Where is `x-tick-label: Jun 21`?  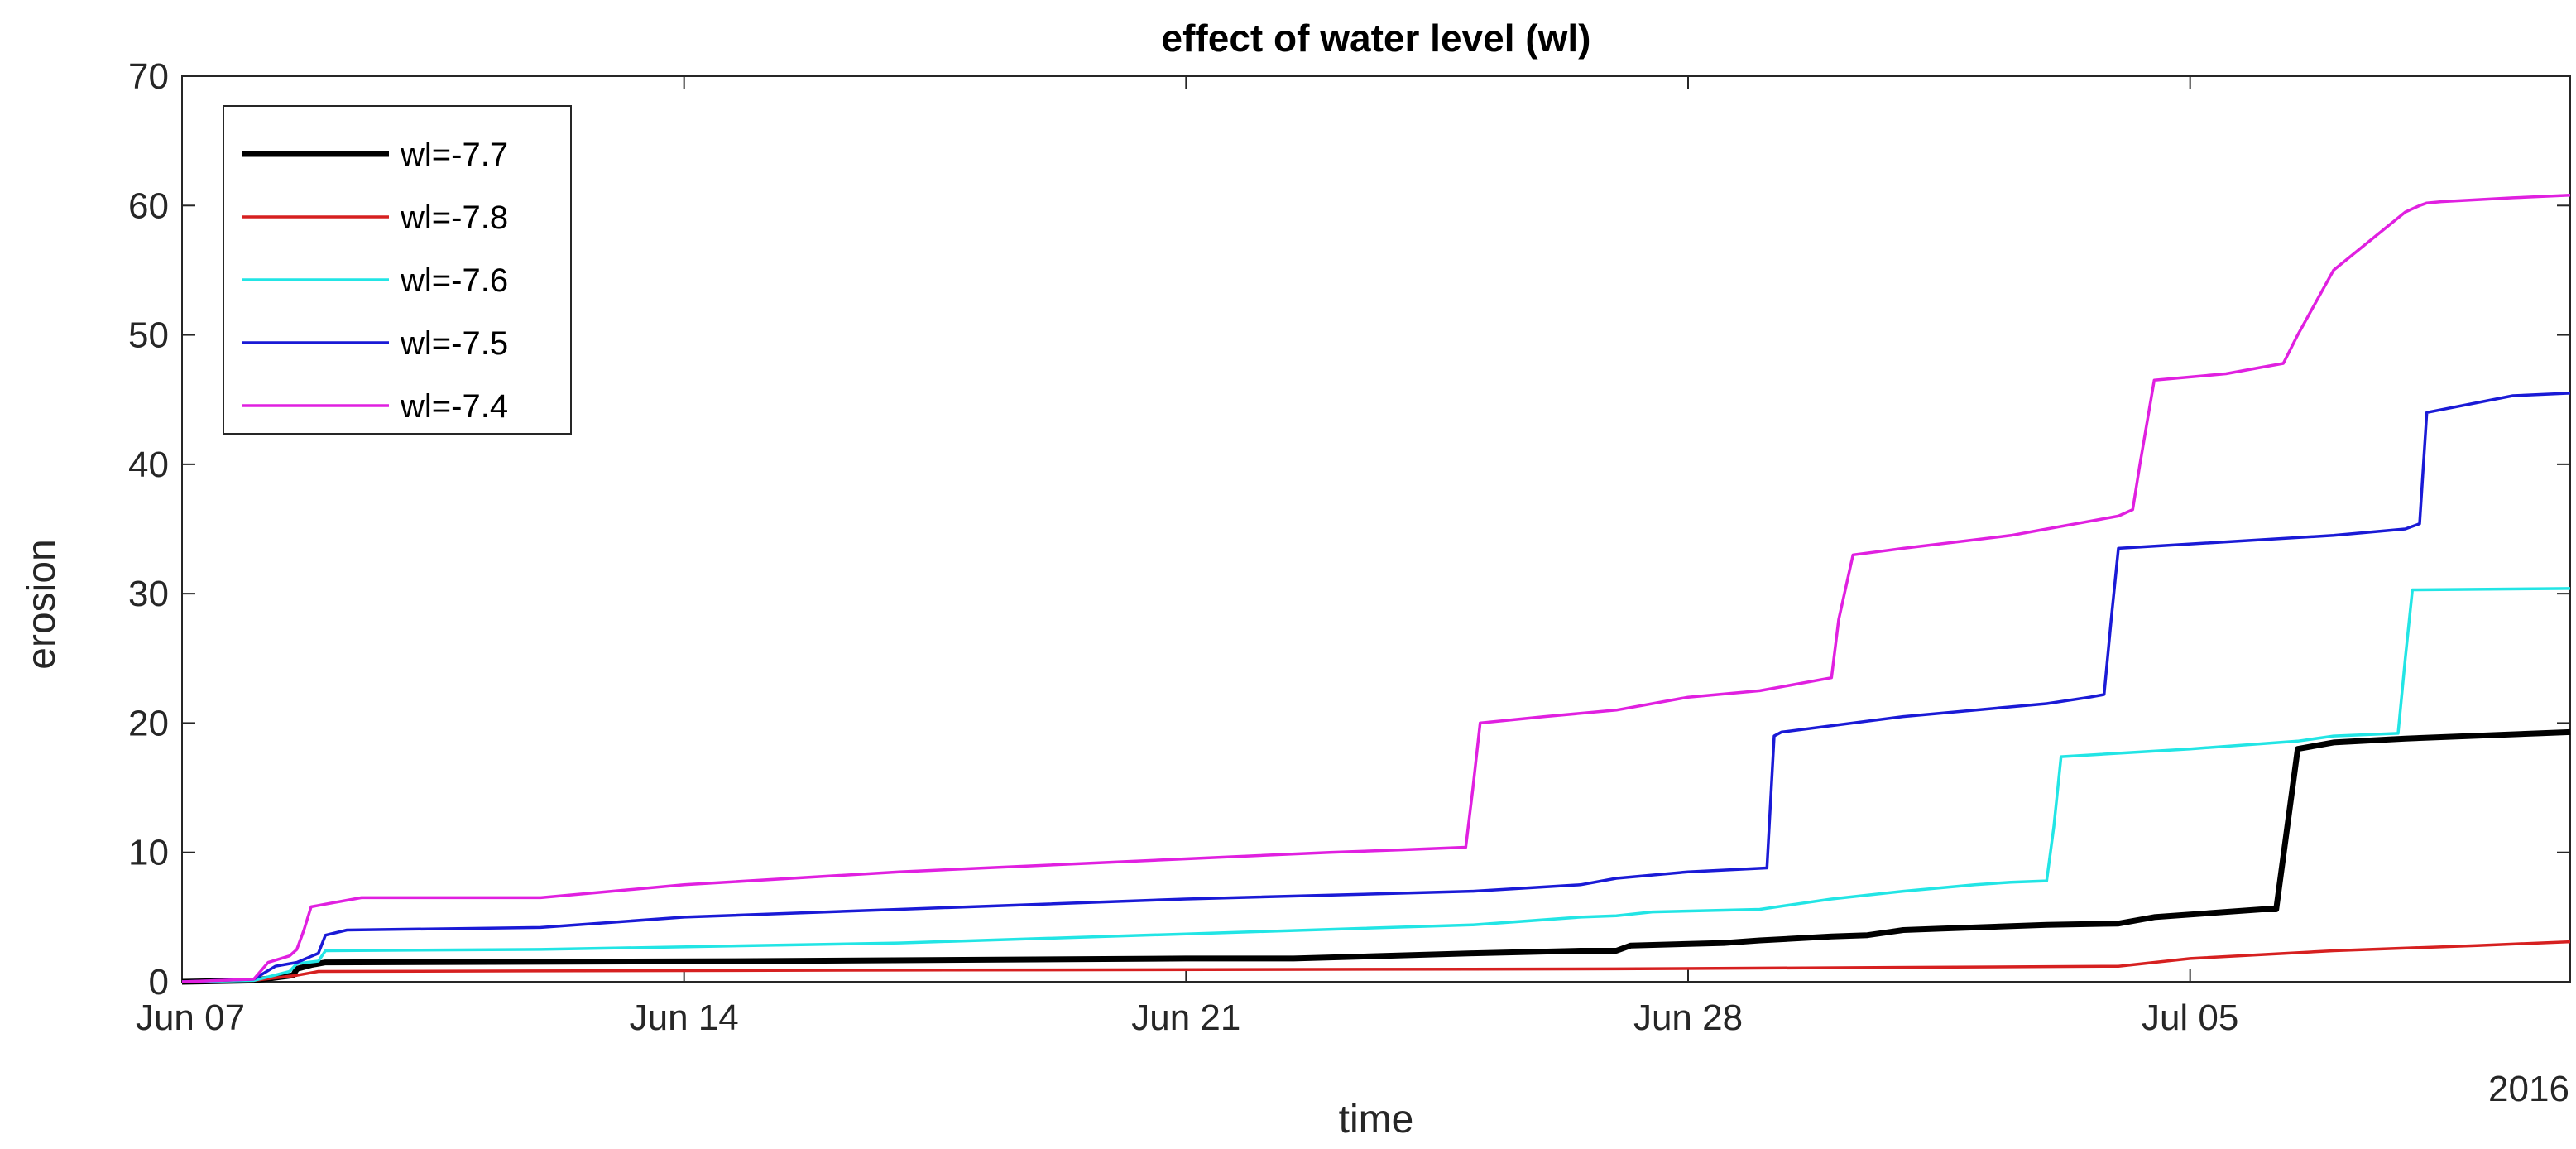 x-tick-label: Jun 21 is located at coordinates (1185, 1018).